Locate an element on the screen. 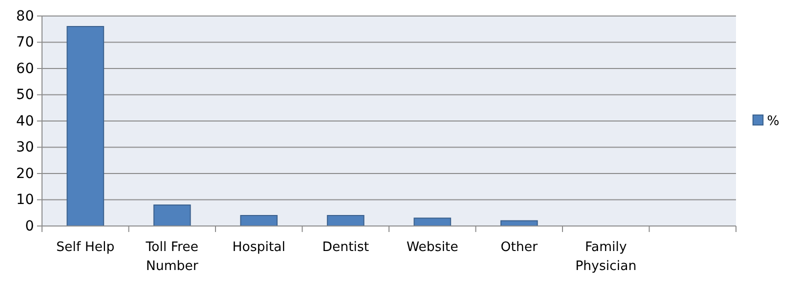  y-tick-label: 10 is located at coordinates (25, 200).